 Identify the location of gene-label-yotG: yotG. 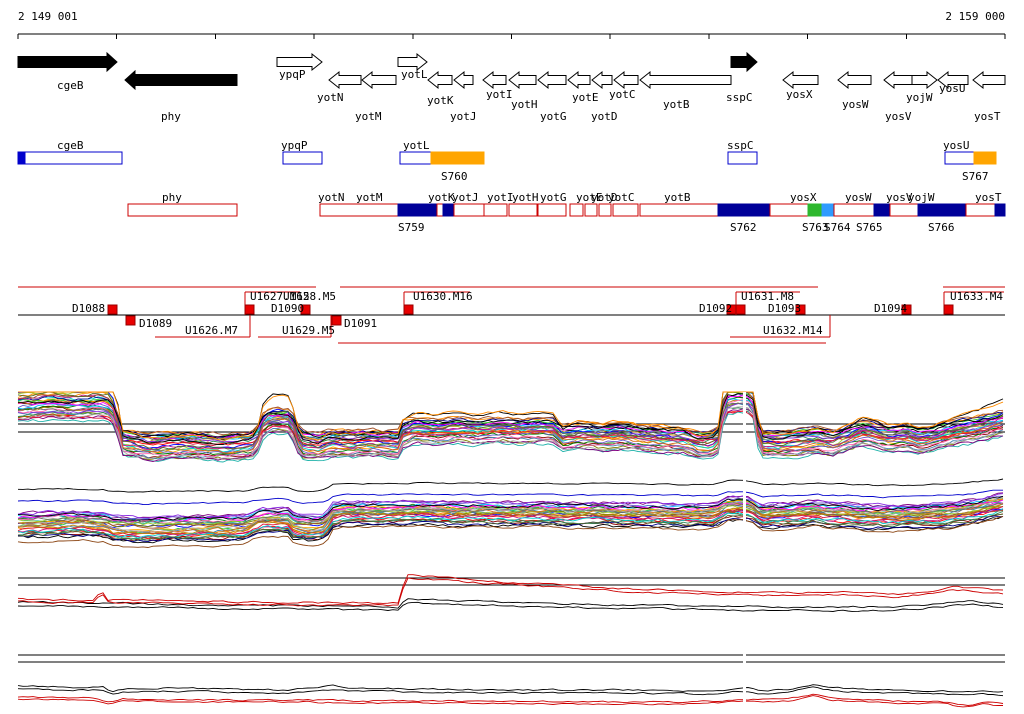
(553, 116).